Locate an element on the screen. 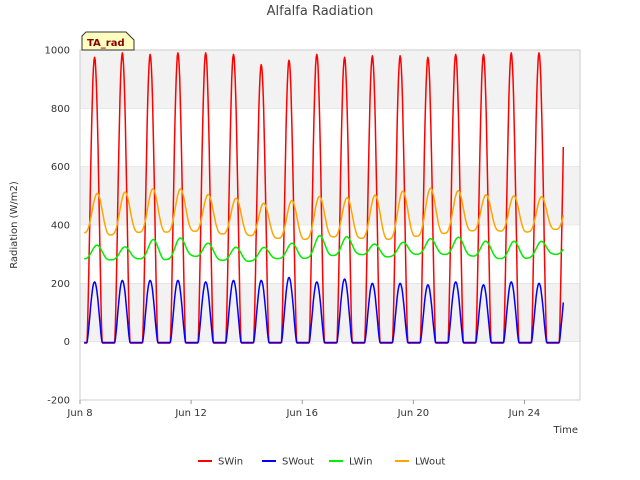 The width and height of the screenshot is (640, 480). ta-rad-badge: TA_rad is located at coordinates (108, 41).